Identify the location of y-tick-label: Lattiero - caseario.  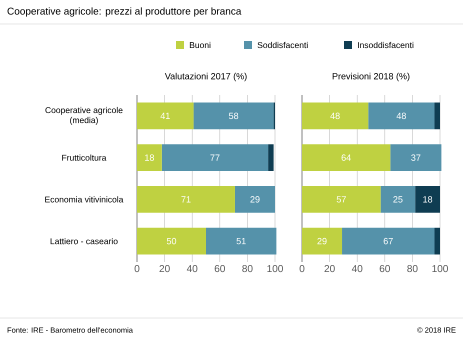
(84, 241).